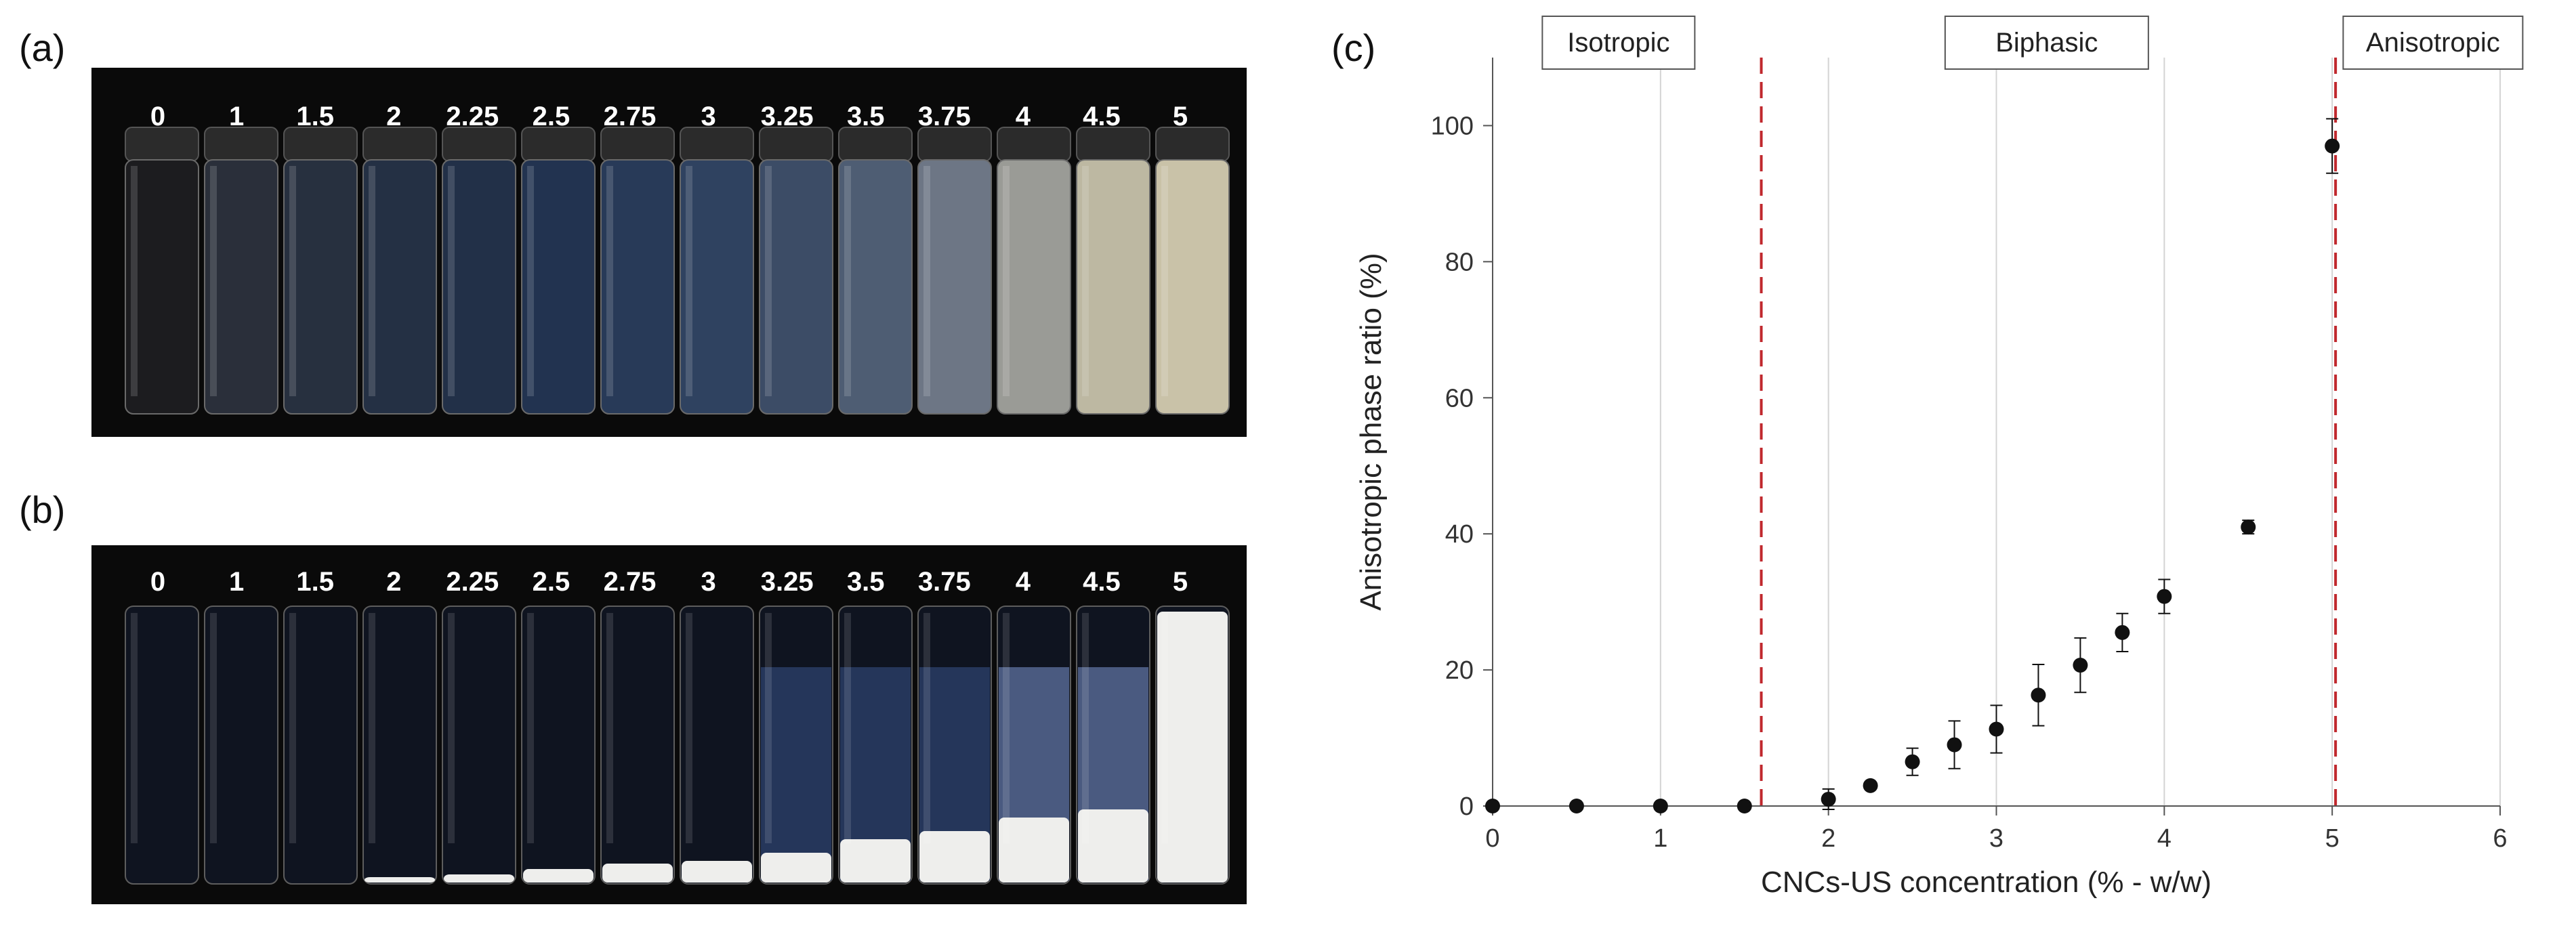 This screenshot has height=932, width=2576. What do you see at coordinates (1102, 116) in the screenshot?
I see `photo-a-concentration-label: 4.5` at bounding box center [1102, 116].